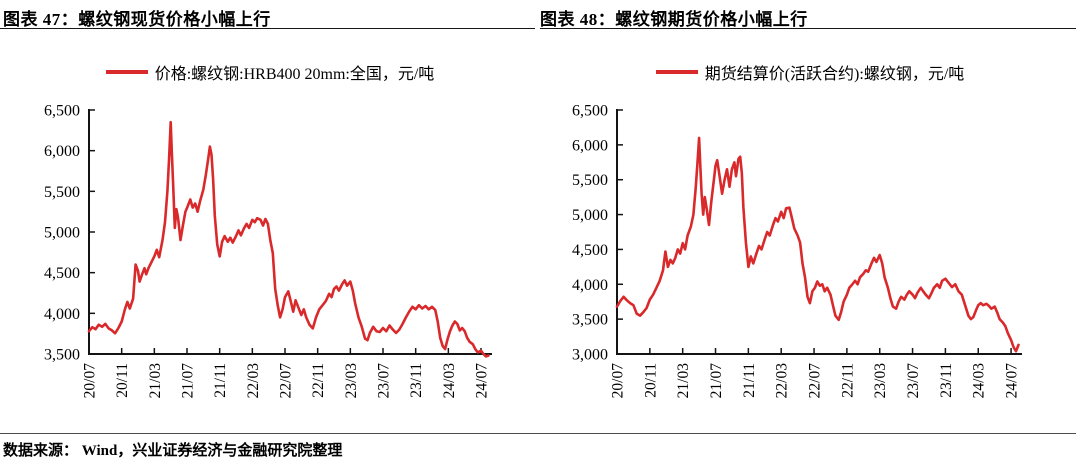 This screenshot has width=1080, height=462. Describe the element at coordinates (267, 28) in the screenshot. I see `left-title-rule` at that location.